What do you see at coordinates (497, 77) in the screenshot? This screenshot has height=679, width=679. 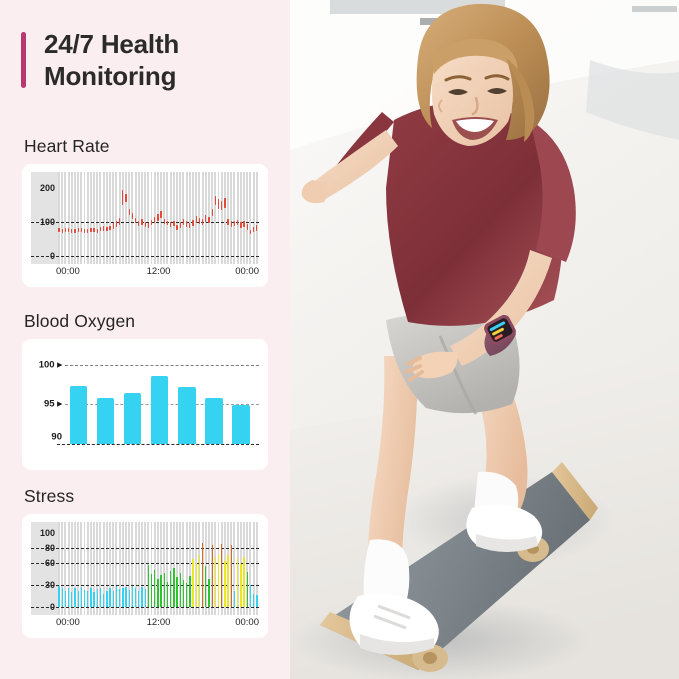 I see `eyebrow-right` at bounding box center [497, 77].